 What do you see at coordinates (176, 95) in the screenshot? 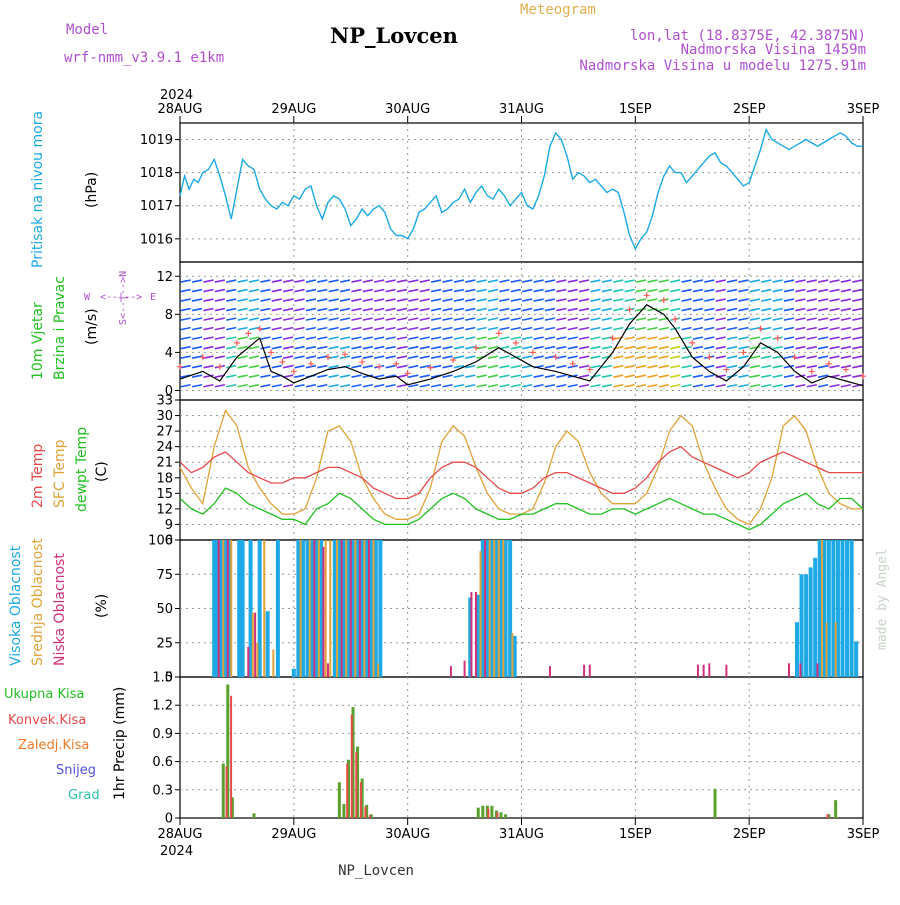
I see `year-top: 2024` at bounding box center [176, 95].